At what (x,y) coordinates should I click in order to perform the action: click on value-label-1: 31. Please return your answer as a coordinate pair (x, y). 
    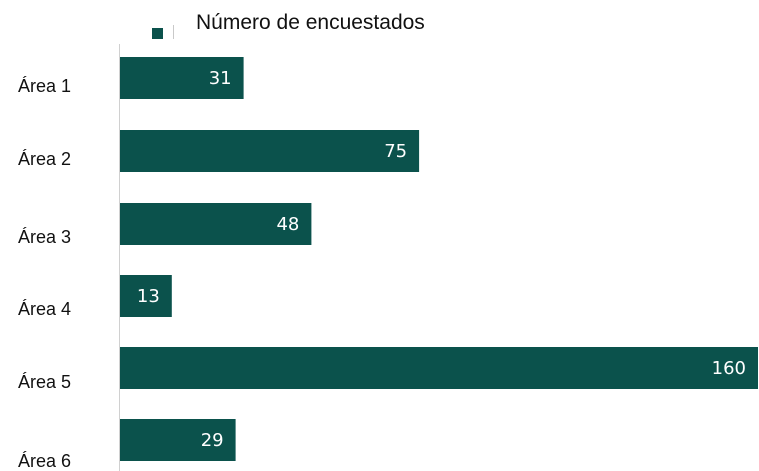
    Looking at the image, I should click on (220, 78).